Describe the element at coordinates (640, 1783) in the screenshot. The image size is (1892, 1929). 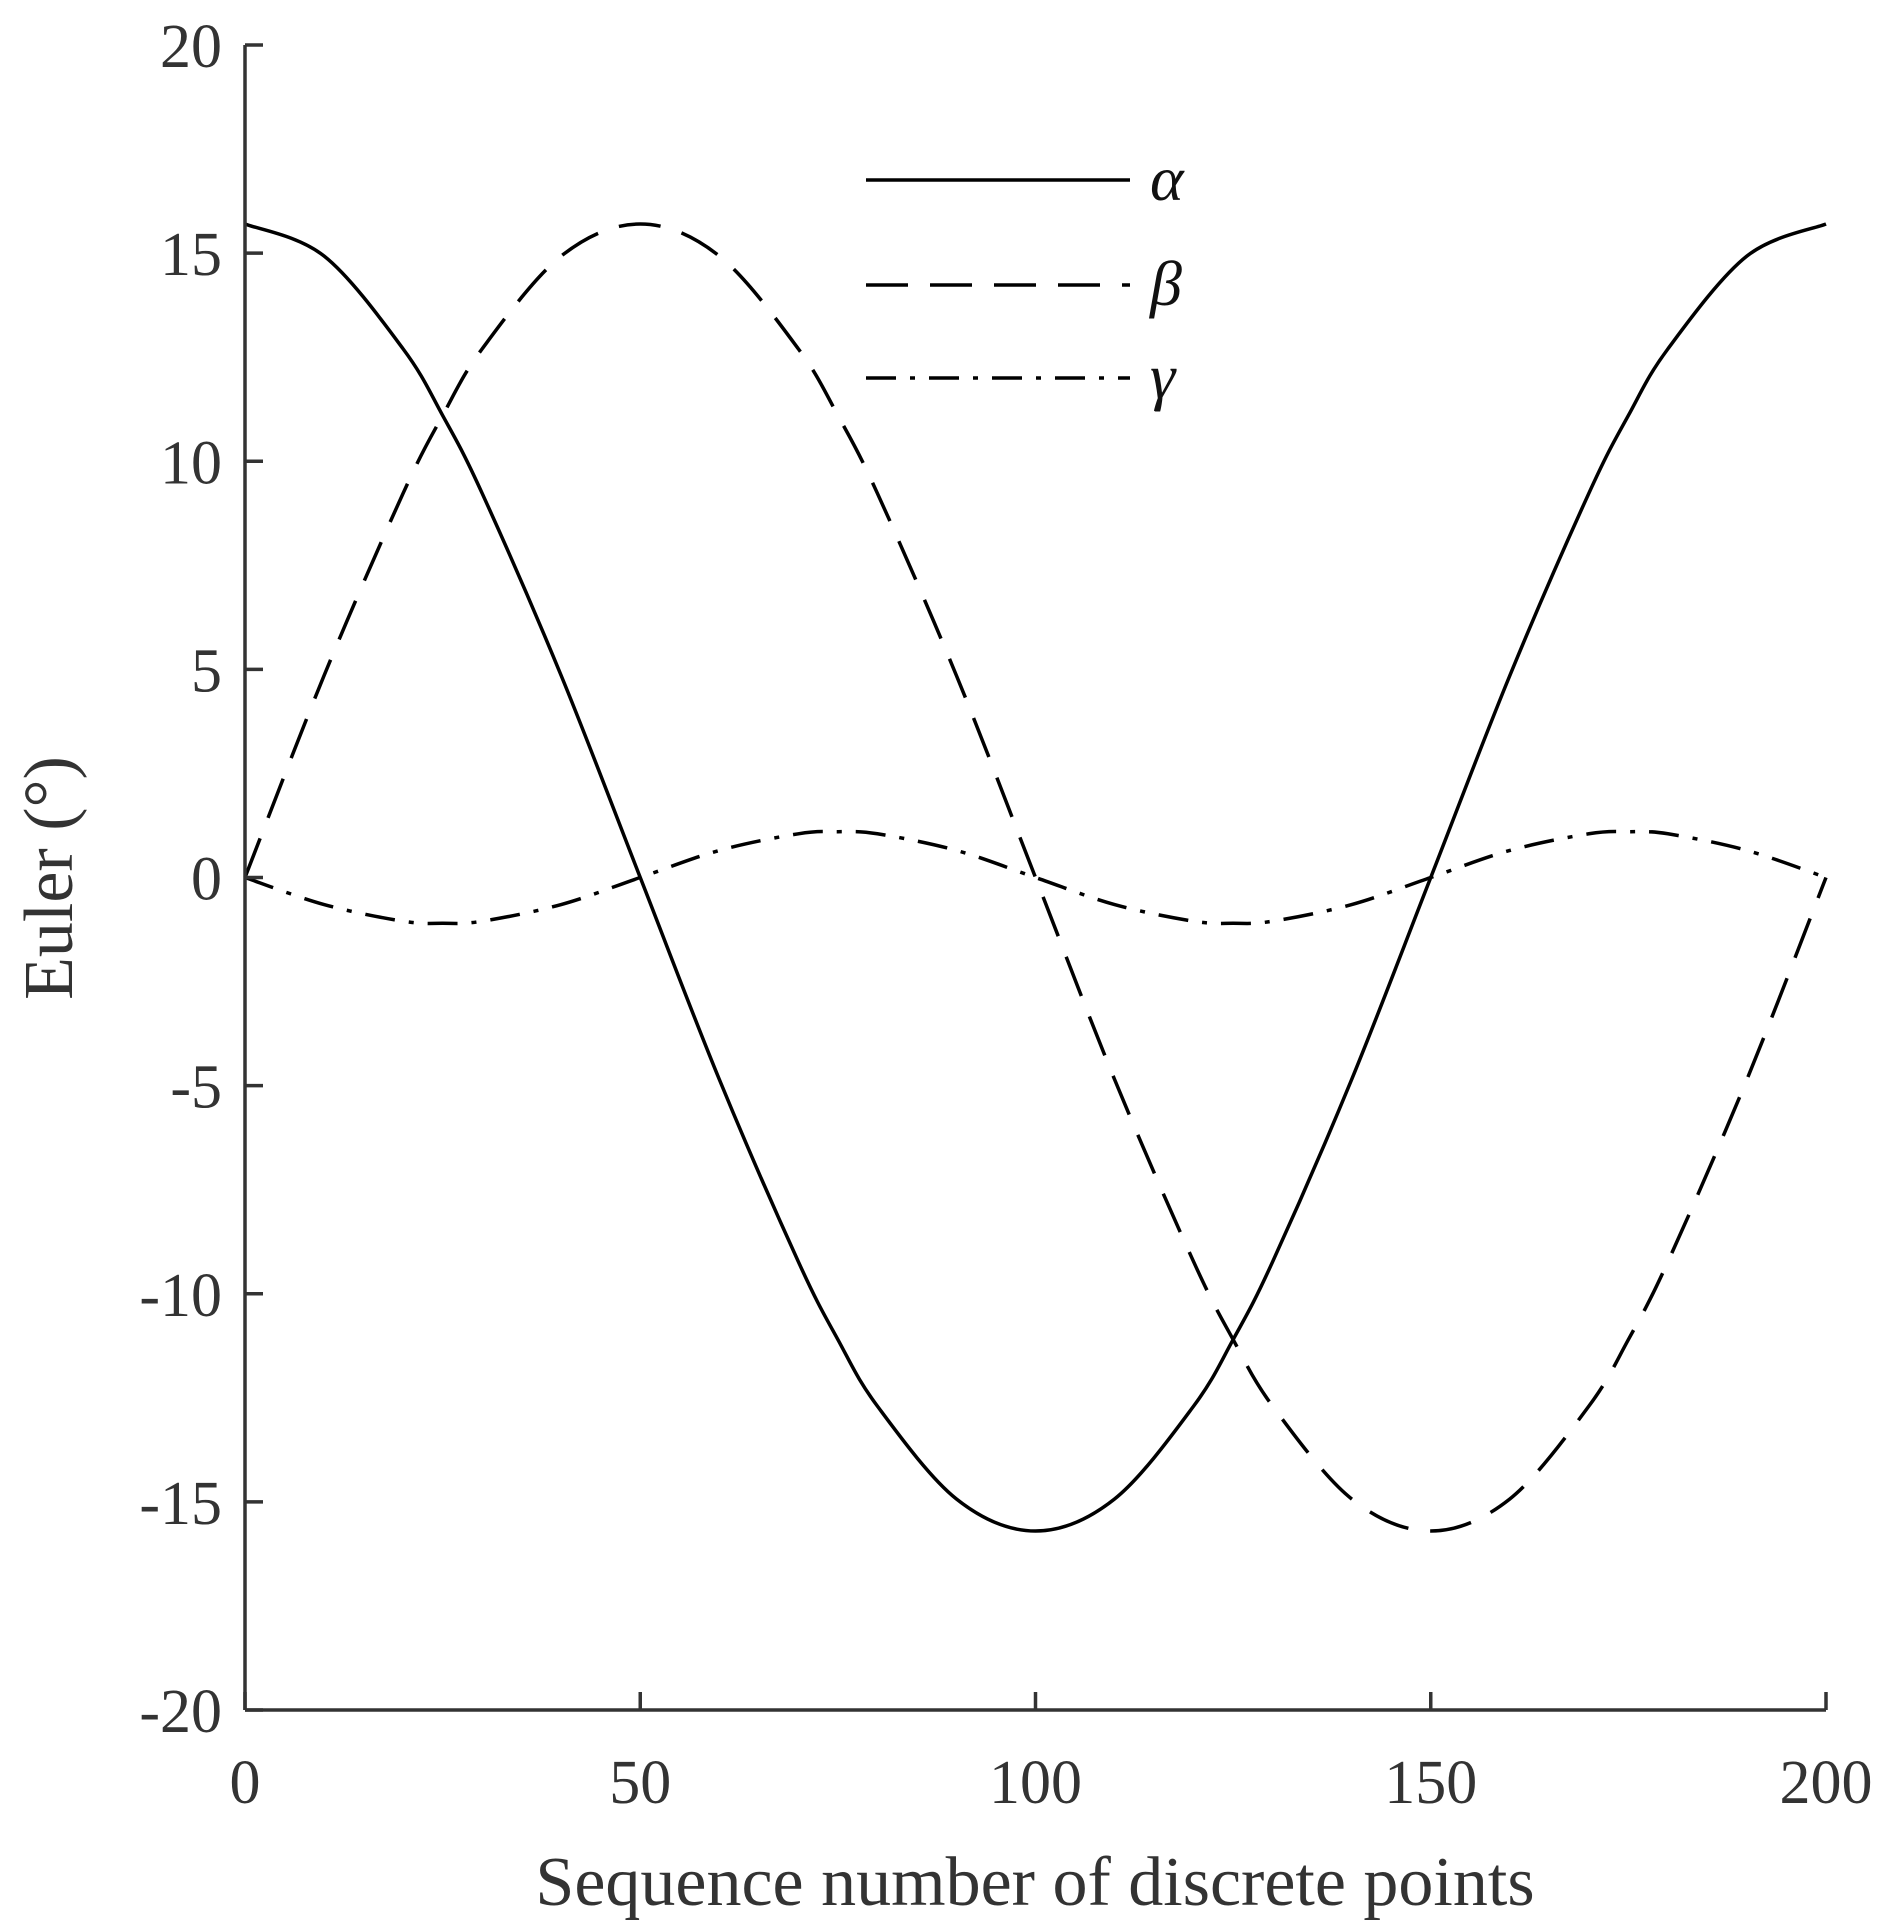
I see `x-tick-label: 50` at that location.